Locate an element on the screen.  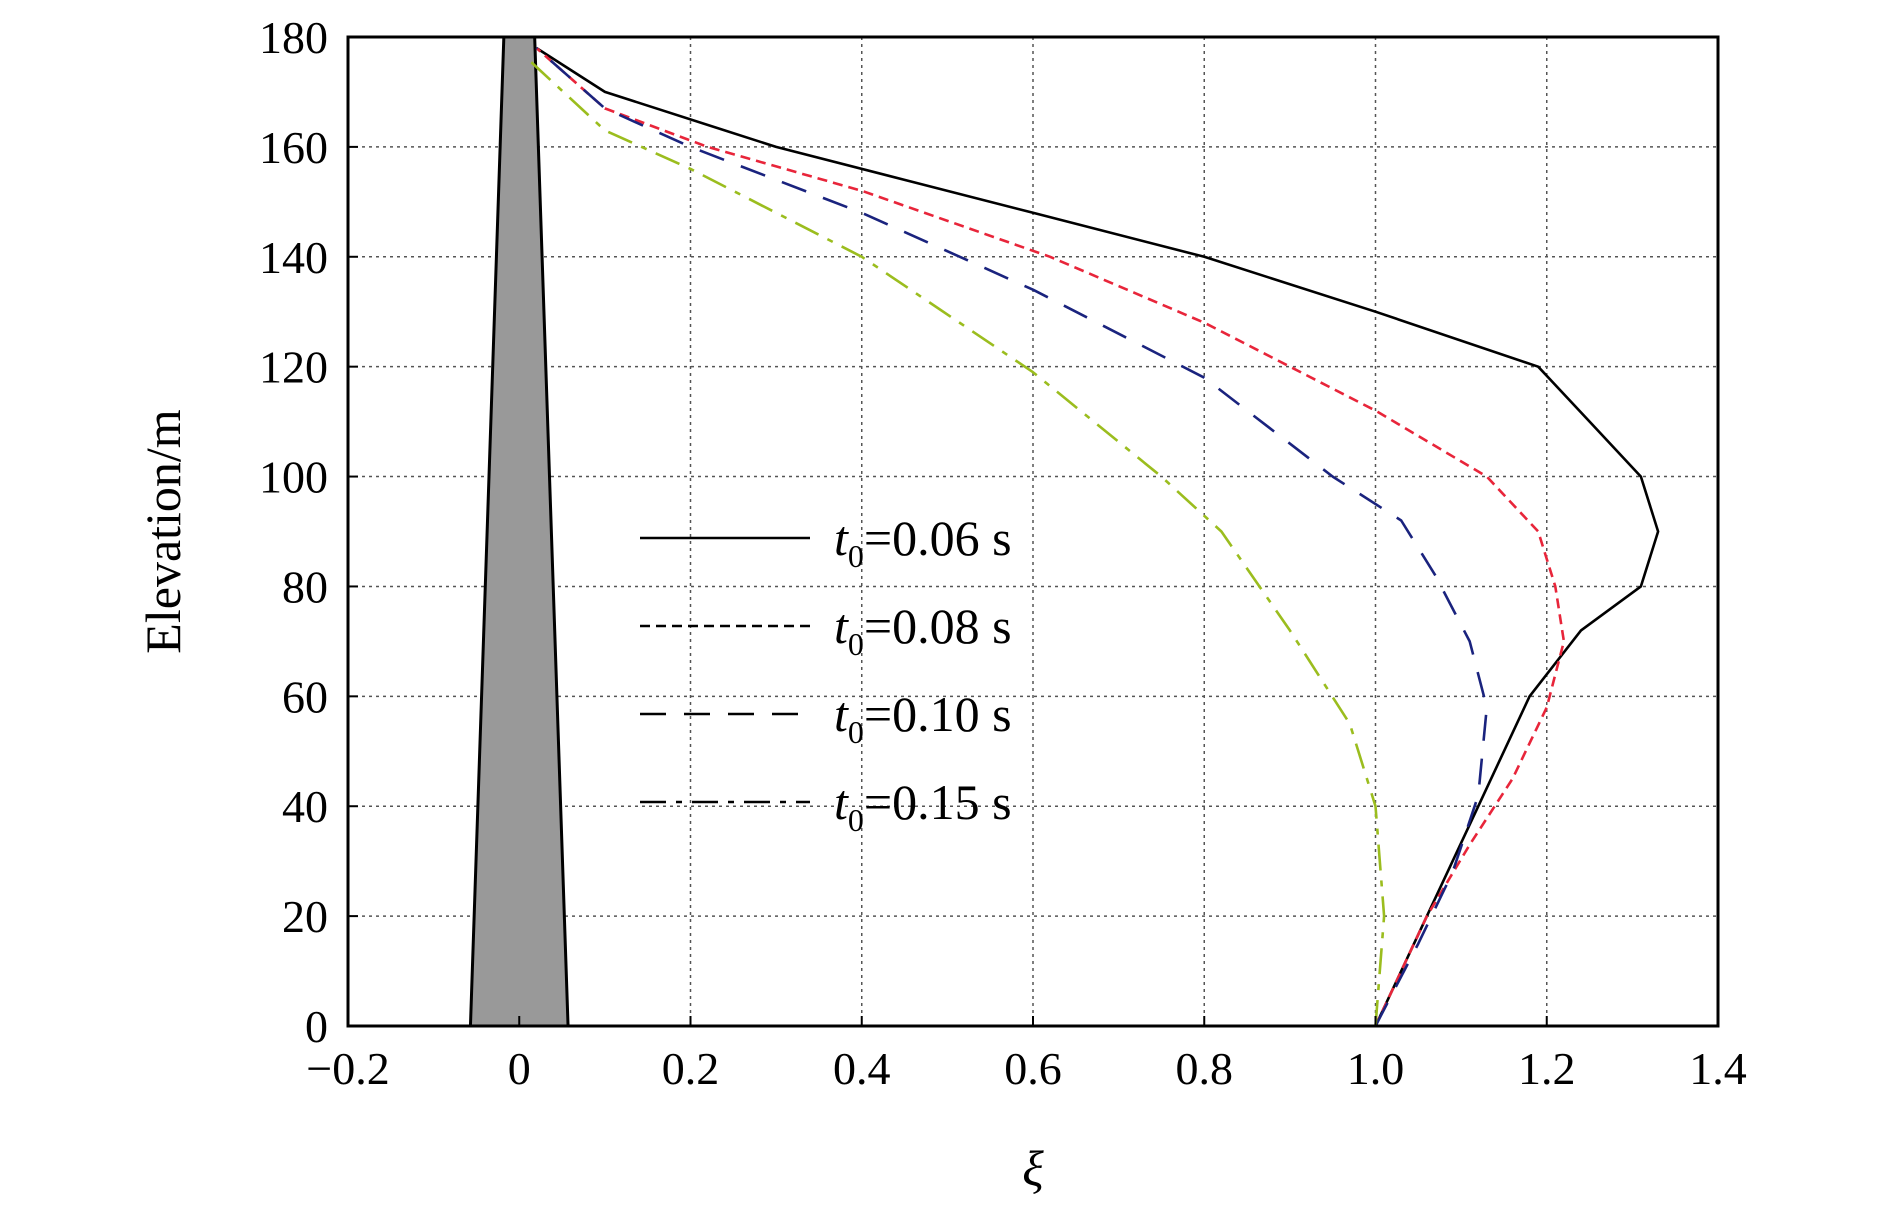
x-tick-label: 0.4 is located at coordinates (862, 1068).